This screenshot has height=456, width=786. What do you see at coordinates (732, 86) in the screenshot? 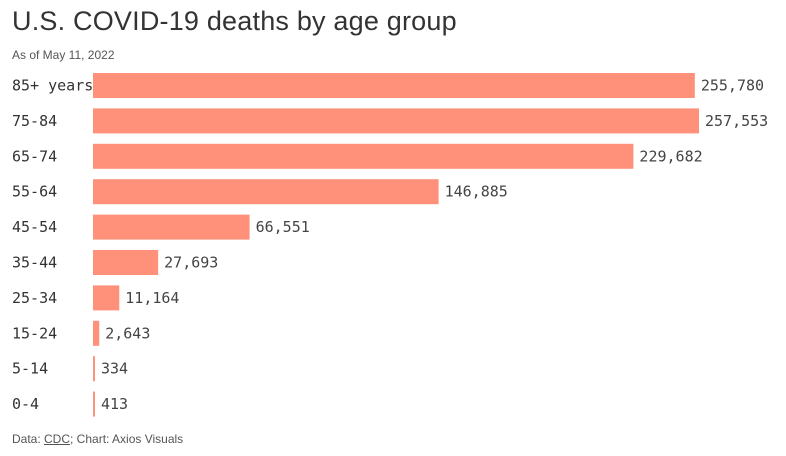
I see `value-label: 255,780` at bounding box center [732, 86].